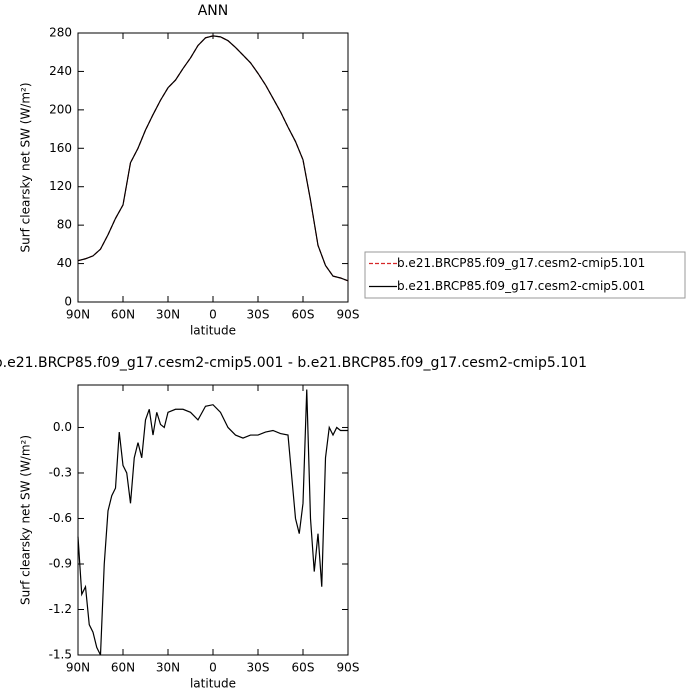 This screenshot has height=700, width=700. Describe the element at coordinates (525, 275) in the screenshot. I see `legend-box` at that location.